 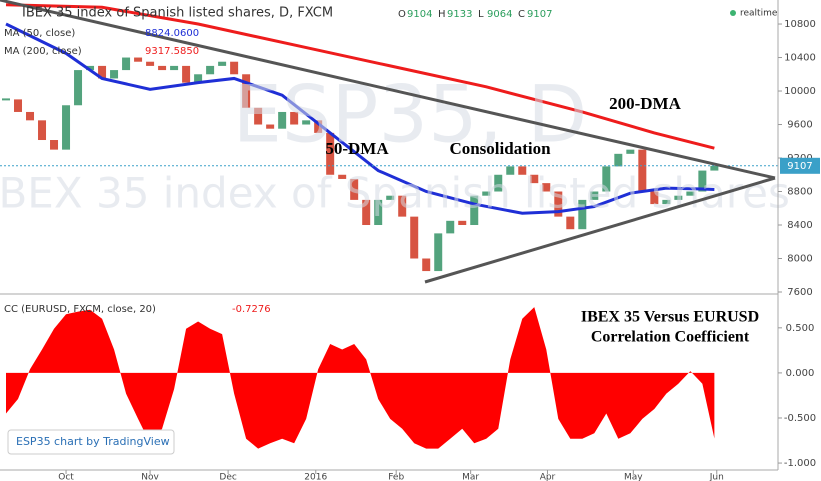 What do you see at coordinates (459, 14) in the screenshot?
I see `ohlc-value: 9133` at bounding box center [459, 14].